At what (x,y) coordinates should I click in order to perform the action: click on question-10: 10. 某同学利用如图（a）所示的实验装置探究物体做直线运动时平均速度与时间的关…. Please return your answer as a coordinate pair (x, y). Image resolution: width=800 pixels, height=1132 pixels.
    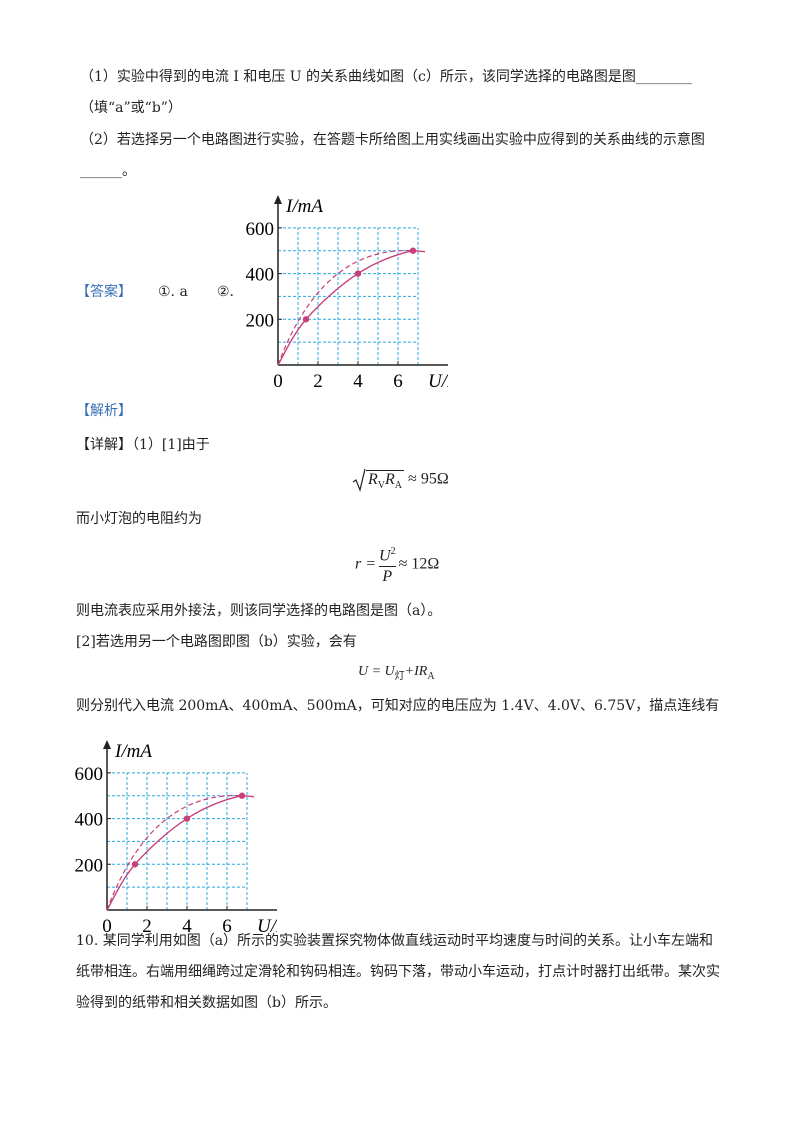
    Looking at the image, I should click on (398, 972).